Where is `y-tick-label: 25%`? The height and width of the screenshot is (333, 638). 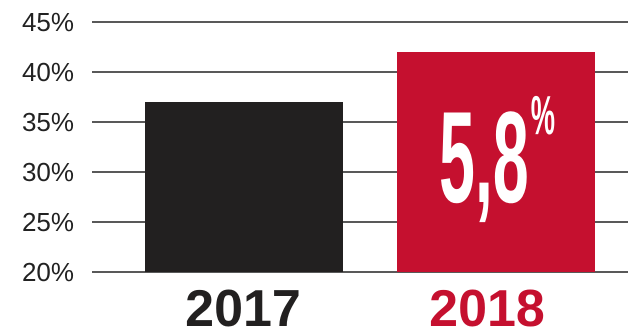
y-tick-label: 25% is located at coordinates (48, 222).